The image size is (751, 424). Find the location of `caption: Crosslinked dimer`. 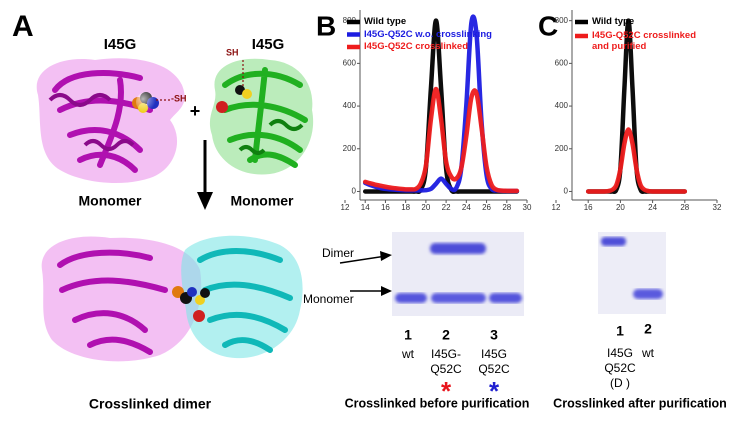

caption: Crosslinked dimer is located at coordinates (150, 404).